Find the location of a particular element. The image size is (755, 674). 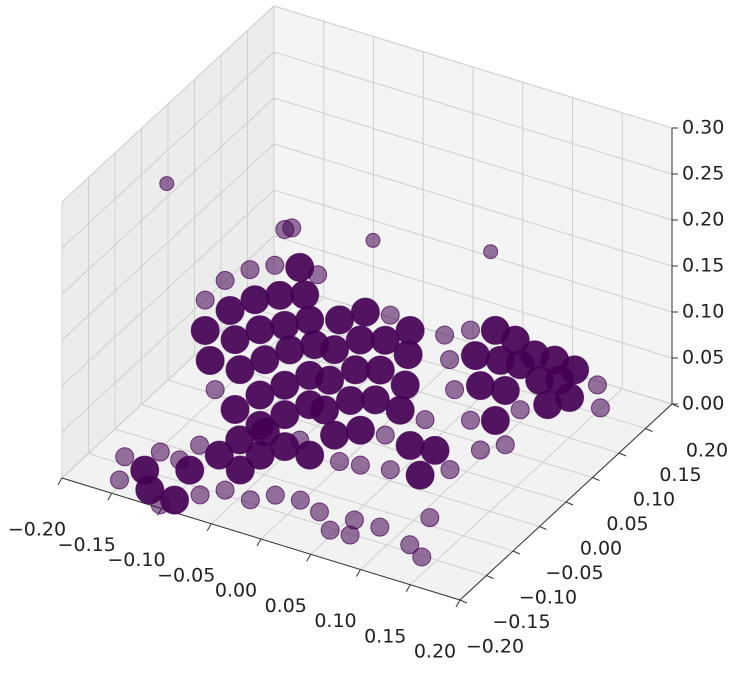

y-tick-label: −0.05 is located at coordinates (574, 573).